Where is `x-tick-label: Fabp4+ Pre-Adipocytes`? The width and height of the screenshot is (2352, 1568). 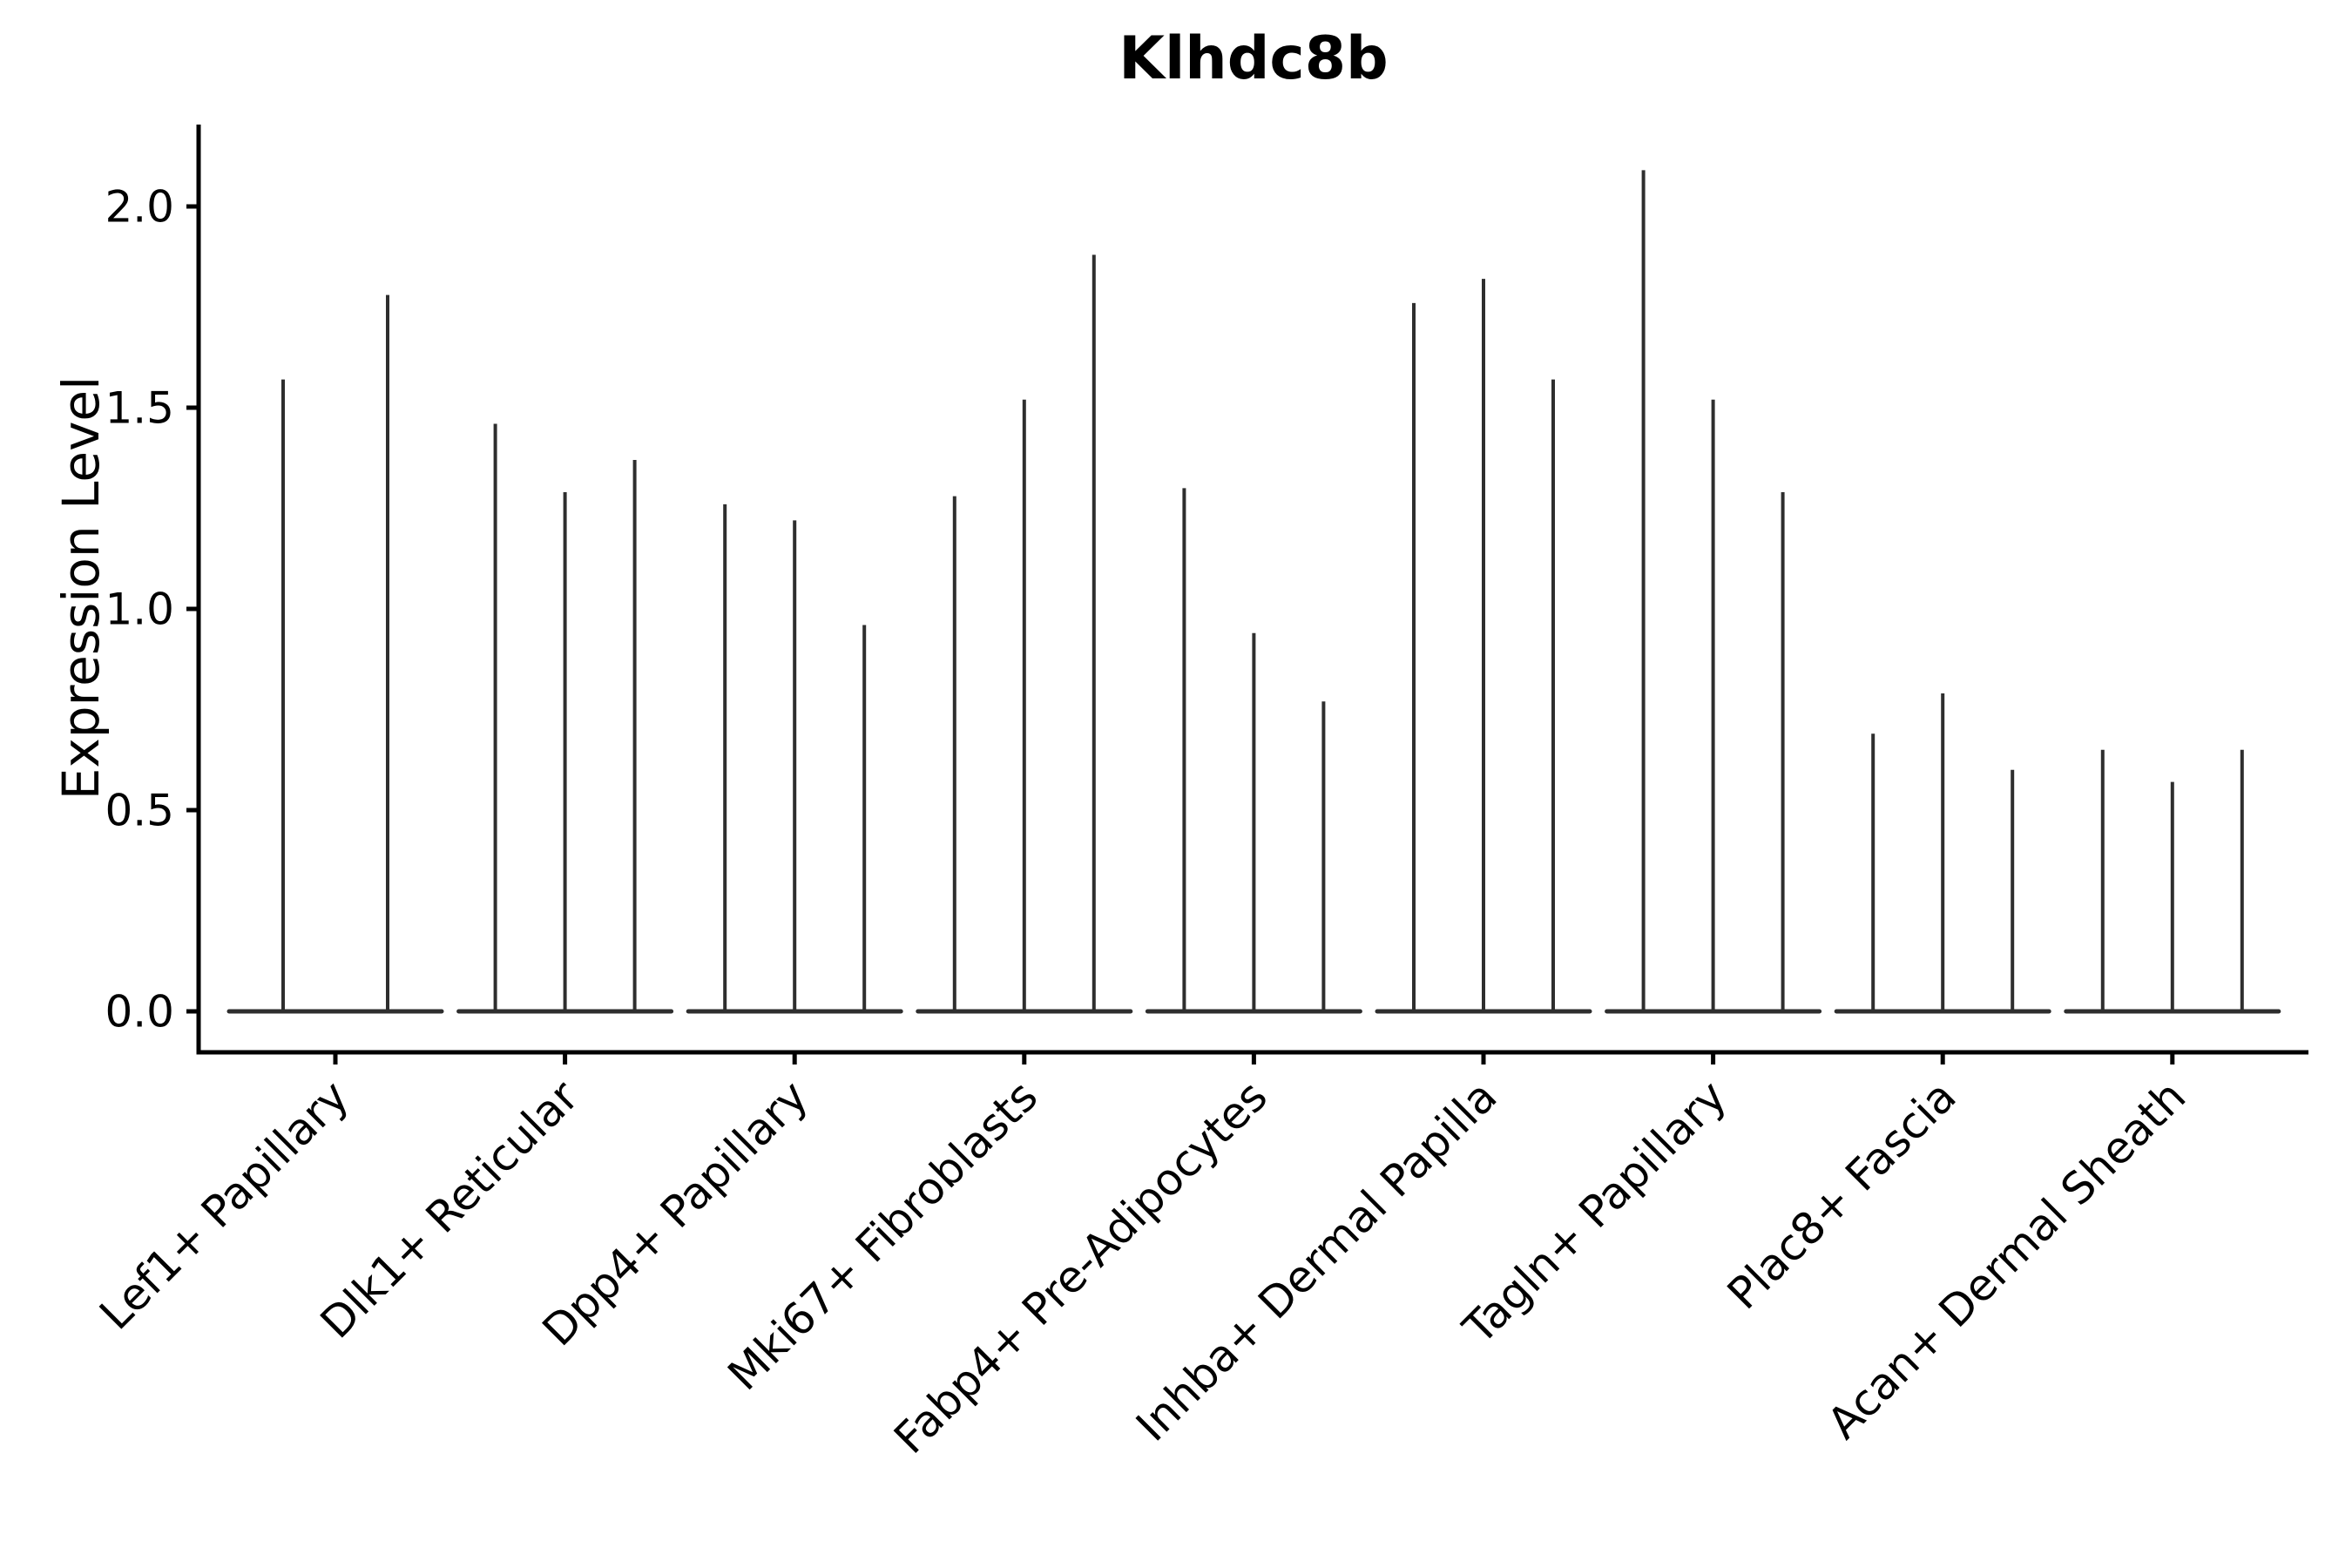
x-tick-label: Fabp4+ Pre-Adipocytes is located at coordinates (1080, 1267).